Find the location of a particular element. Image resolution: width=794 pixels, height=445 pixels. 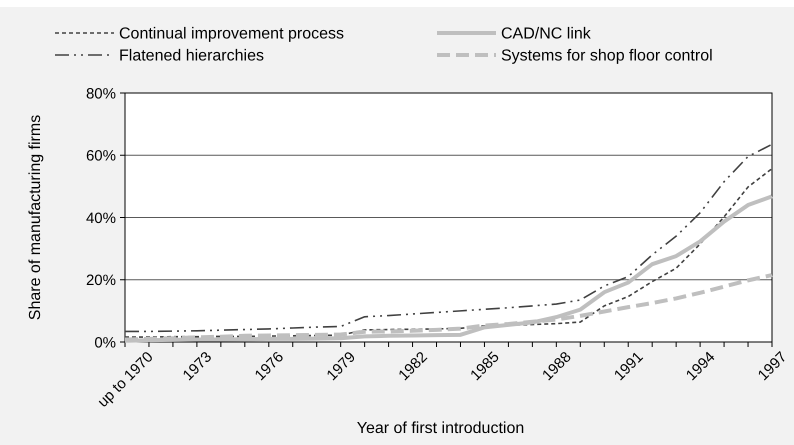

y-tick-label: 60% is located at coordinates (101, 156).